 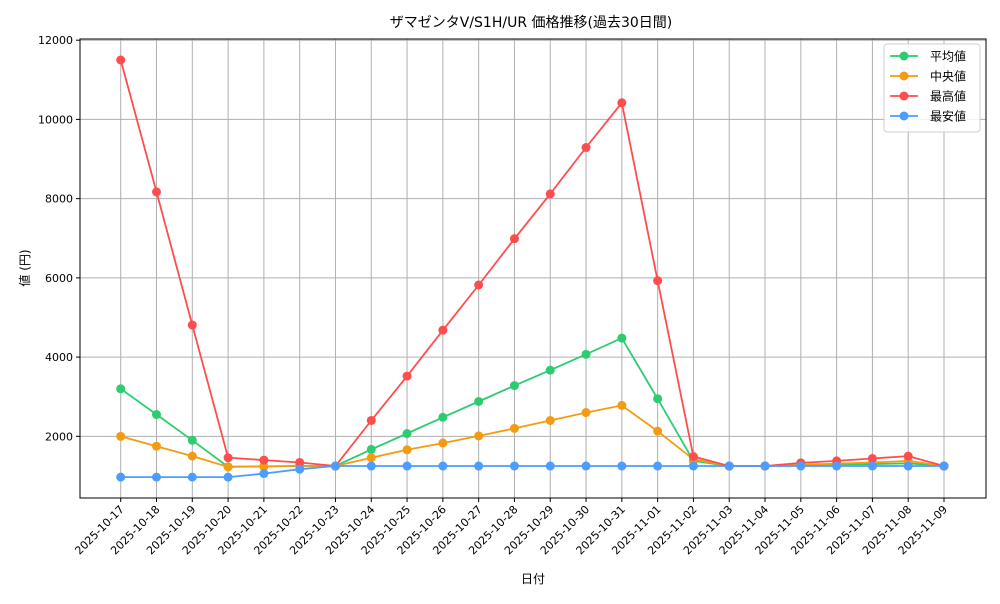 I want to click on y-tick-label: 2000, so click(x=59, y=436).